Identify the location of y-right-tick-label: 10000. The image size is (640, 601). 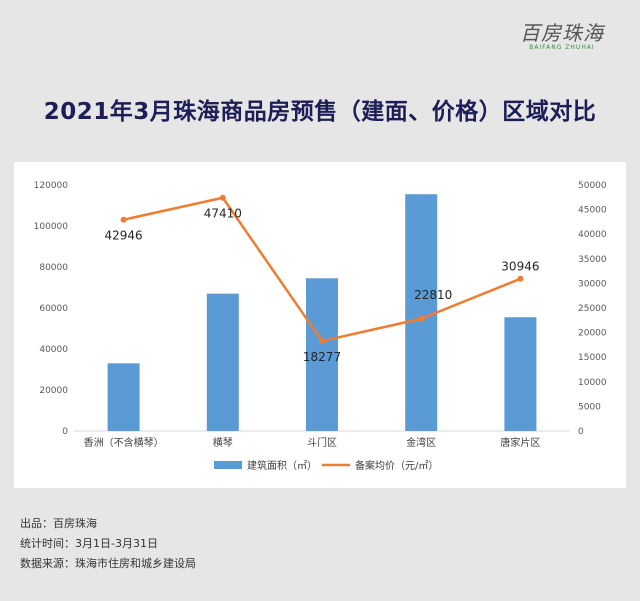
(592, 383).